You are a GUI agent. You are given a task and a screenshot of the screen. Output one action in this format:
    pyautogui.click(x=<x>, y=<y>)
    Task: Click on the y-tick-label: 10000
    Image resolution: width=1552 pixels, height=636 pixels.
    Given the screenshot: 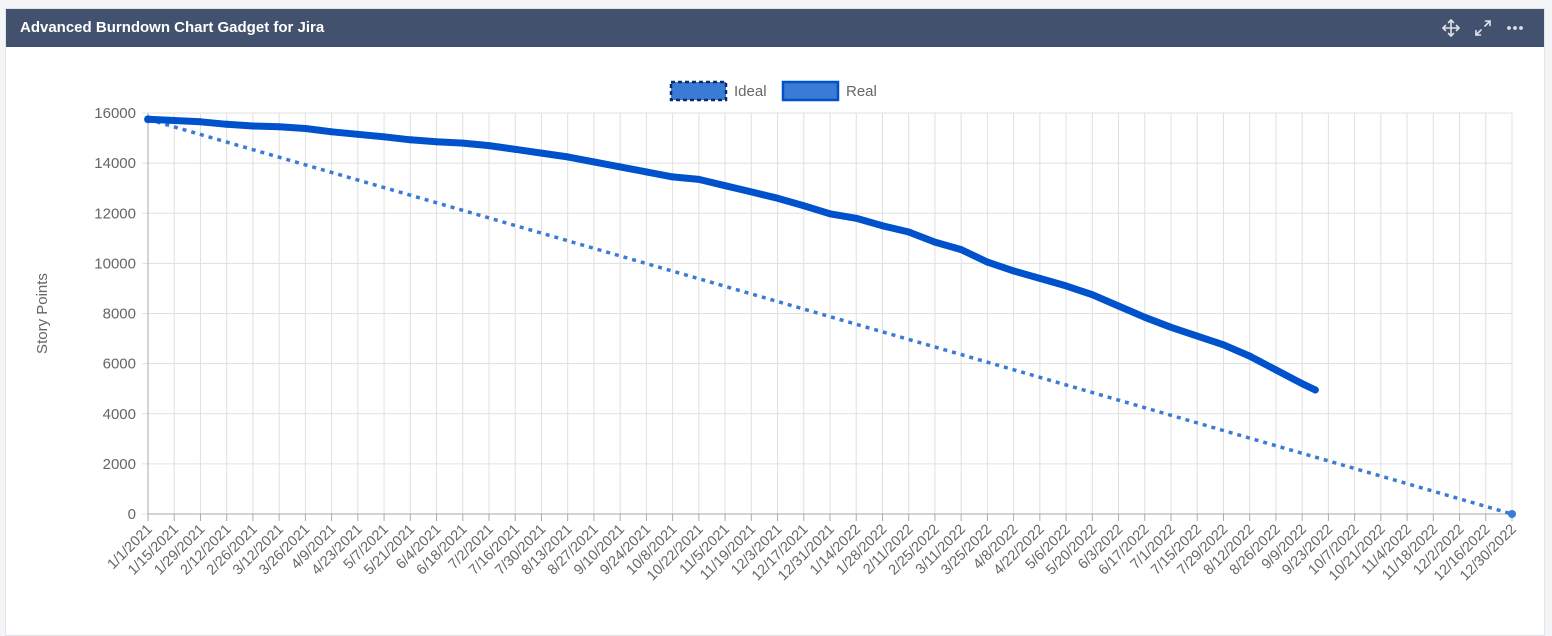 What is the action you would take?
    pyautogui.click(x=115, y=263)
    